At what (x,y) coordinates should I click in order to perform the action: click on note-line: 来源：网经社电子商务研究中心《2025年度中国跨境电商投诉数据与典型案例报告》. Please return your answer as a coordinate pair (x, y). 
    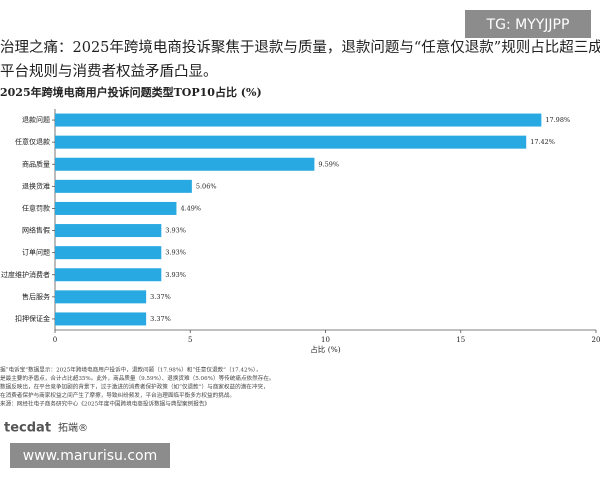
    Looking at the image, I should click on (105, 404).